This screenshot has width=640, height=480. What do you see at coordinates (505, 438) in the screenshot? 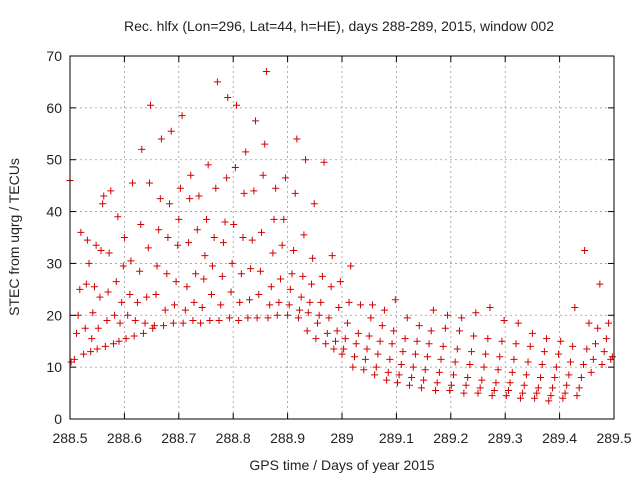
I see `x-tick-label: 289.3` at bounding box center [505, 438].